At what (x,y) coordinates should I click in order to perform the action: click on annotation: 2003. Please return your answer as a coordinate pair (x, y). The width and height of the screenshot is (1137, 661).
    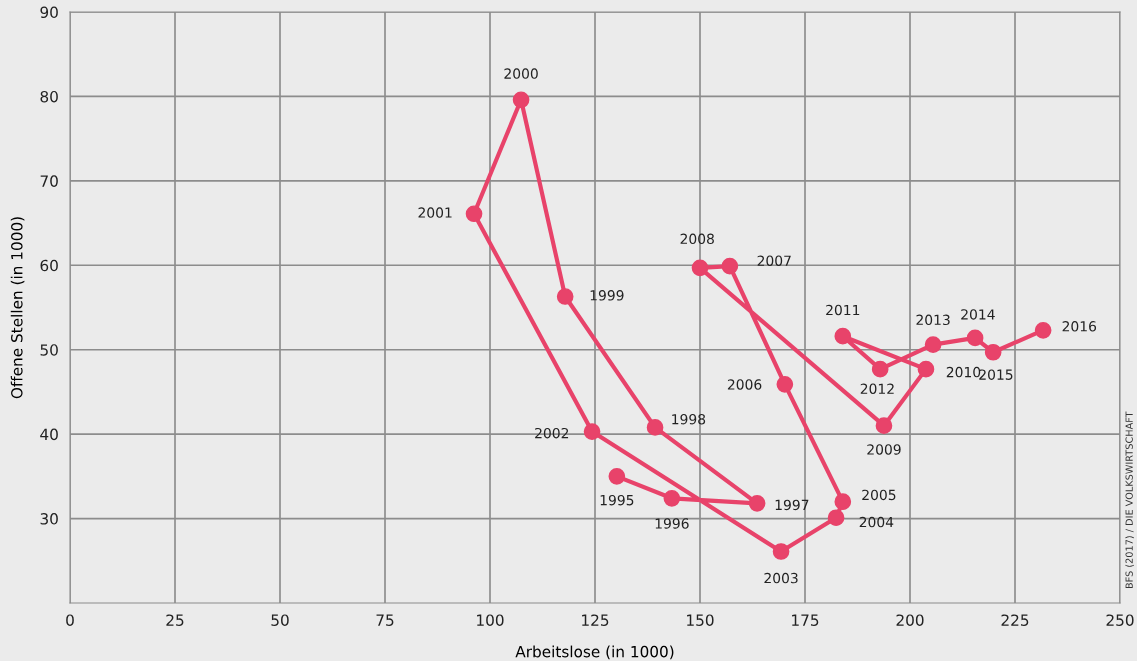
    Looking at the image, I should click on (781, 578).